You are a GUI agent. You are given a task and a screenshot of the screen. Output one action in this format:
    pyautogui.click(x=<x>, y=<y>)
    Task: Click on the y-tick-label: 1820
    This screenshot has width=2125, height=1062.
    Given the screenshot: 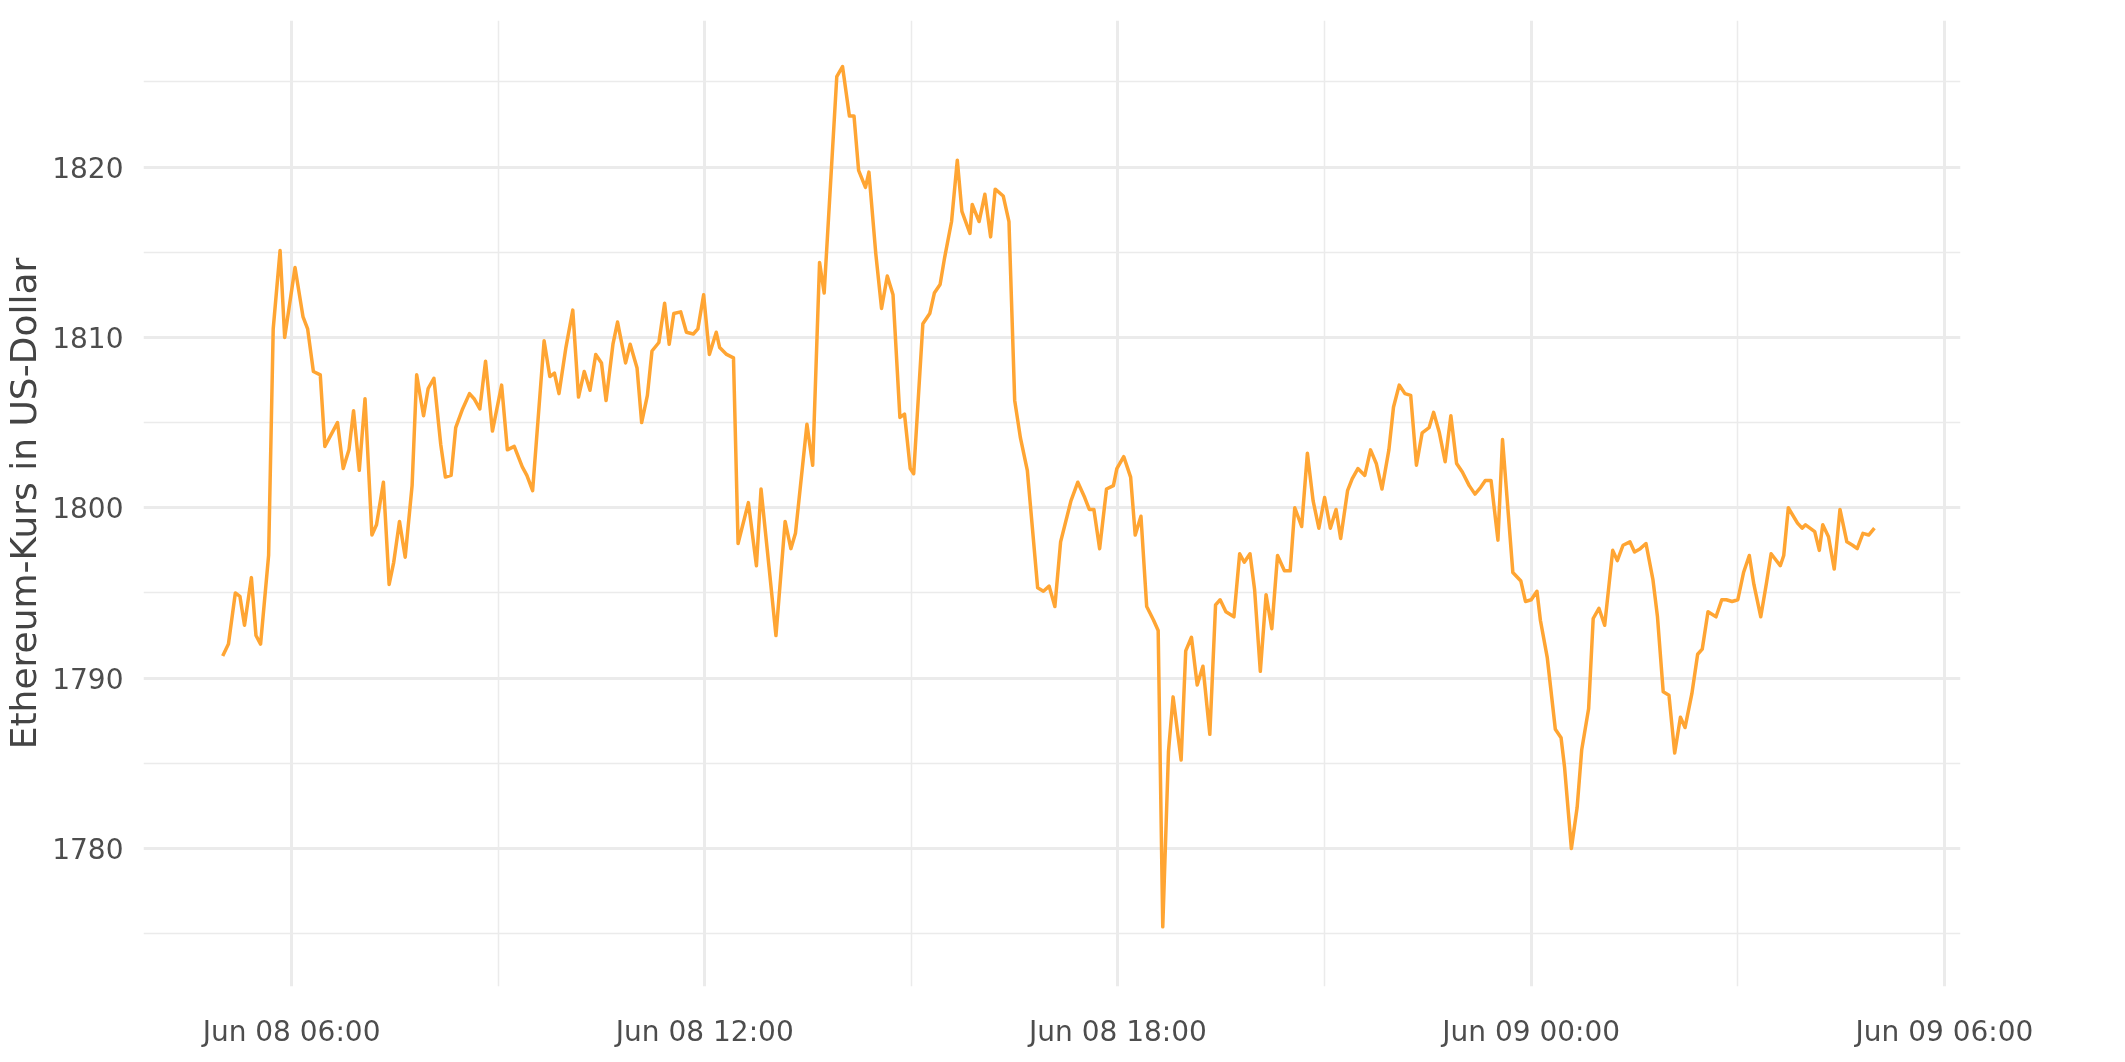 What is the action you would take?
    pyautogui.click(x=88, y=168)
    